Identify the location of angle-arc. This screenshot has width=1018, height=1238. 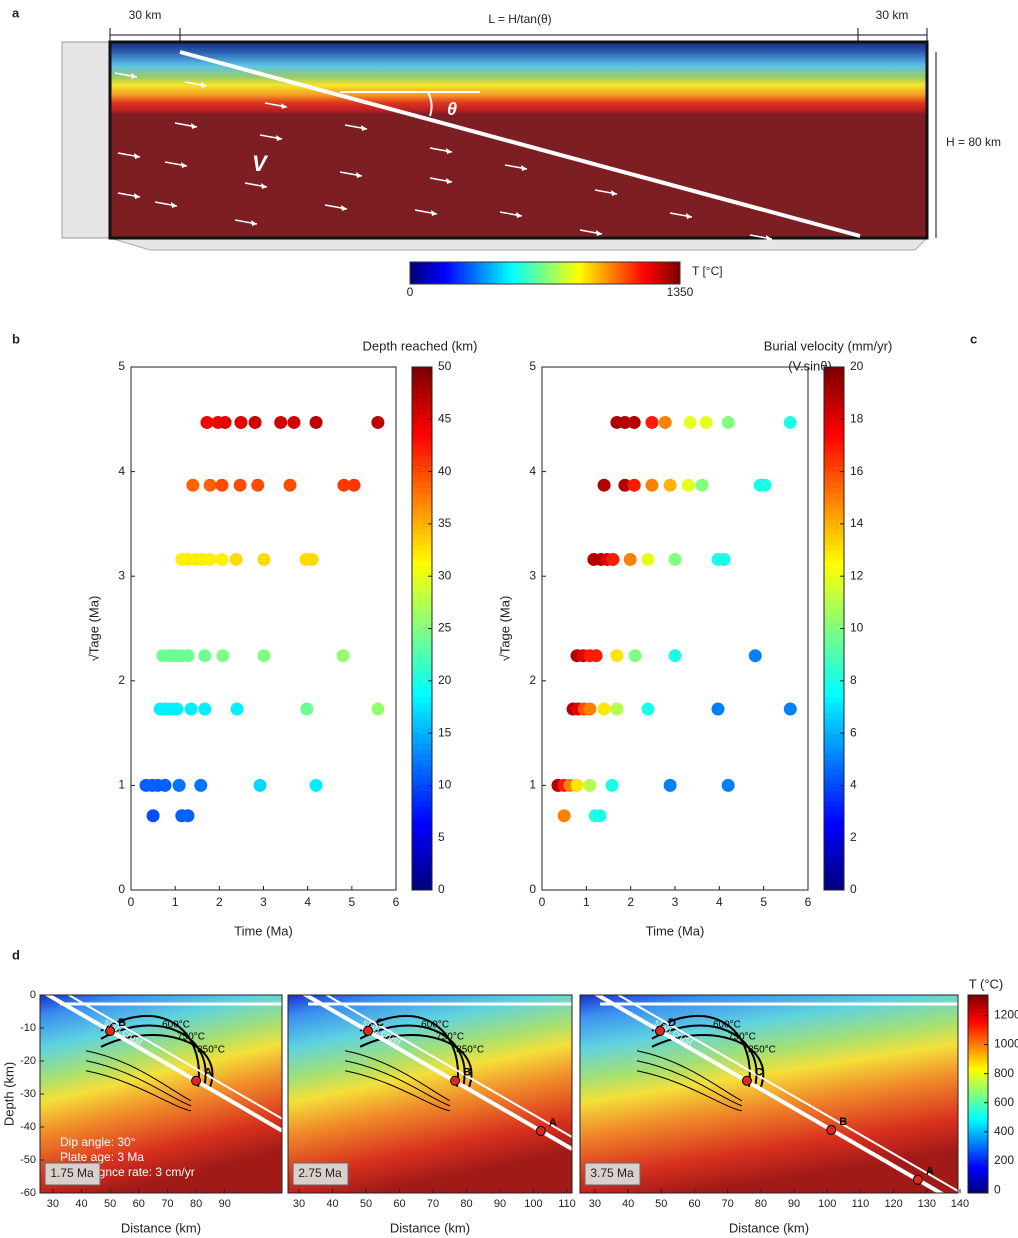
(430, 104).